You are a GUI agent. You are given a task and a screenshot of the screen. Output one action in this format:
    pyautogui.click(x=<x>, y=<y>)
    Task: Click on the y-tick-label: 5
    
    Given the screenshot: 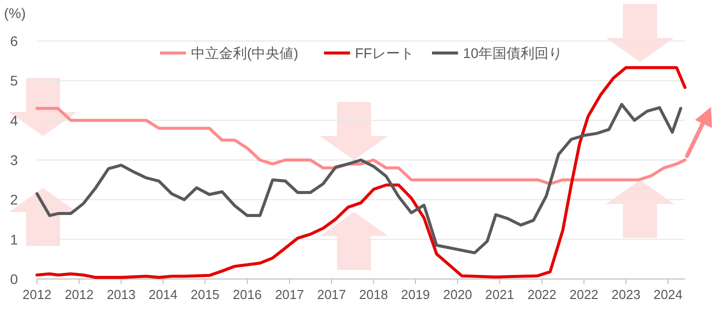 What is the action you would take?
    pyautogui.click(x=14, y=80)
    